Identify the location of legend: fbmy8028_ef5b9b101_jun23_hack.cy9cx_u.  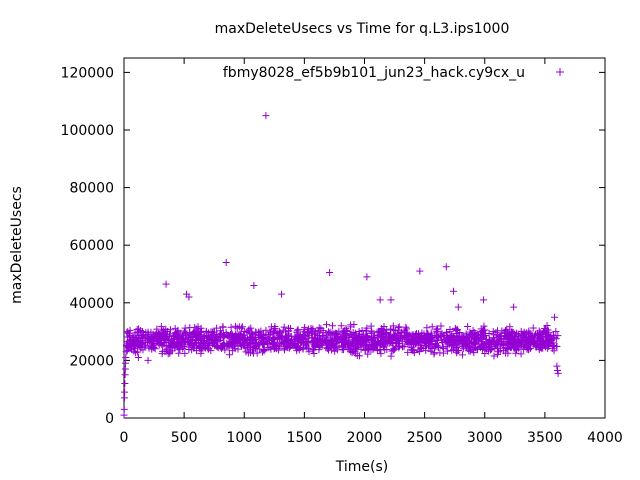
(393, 73).